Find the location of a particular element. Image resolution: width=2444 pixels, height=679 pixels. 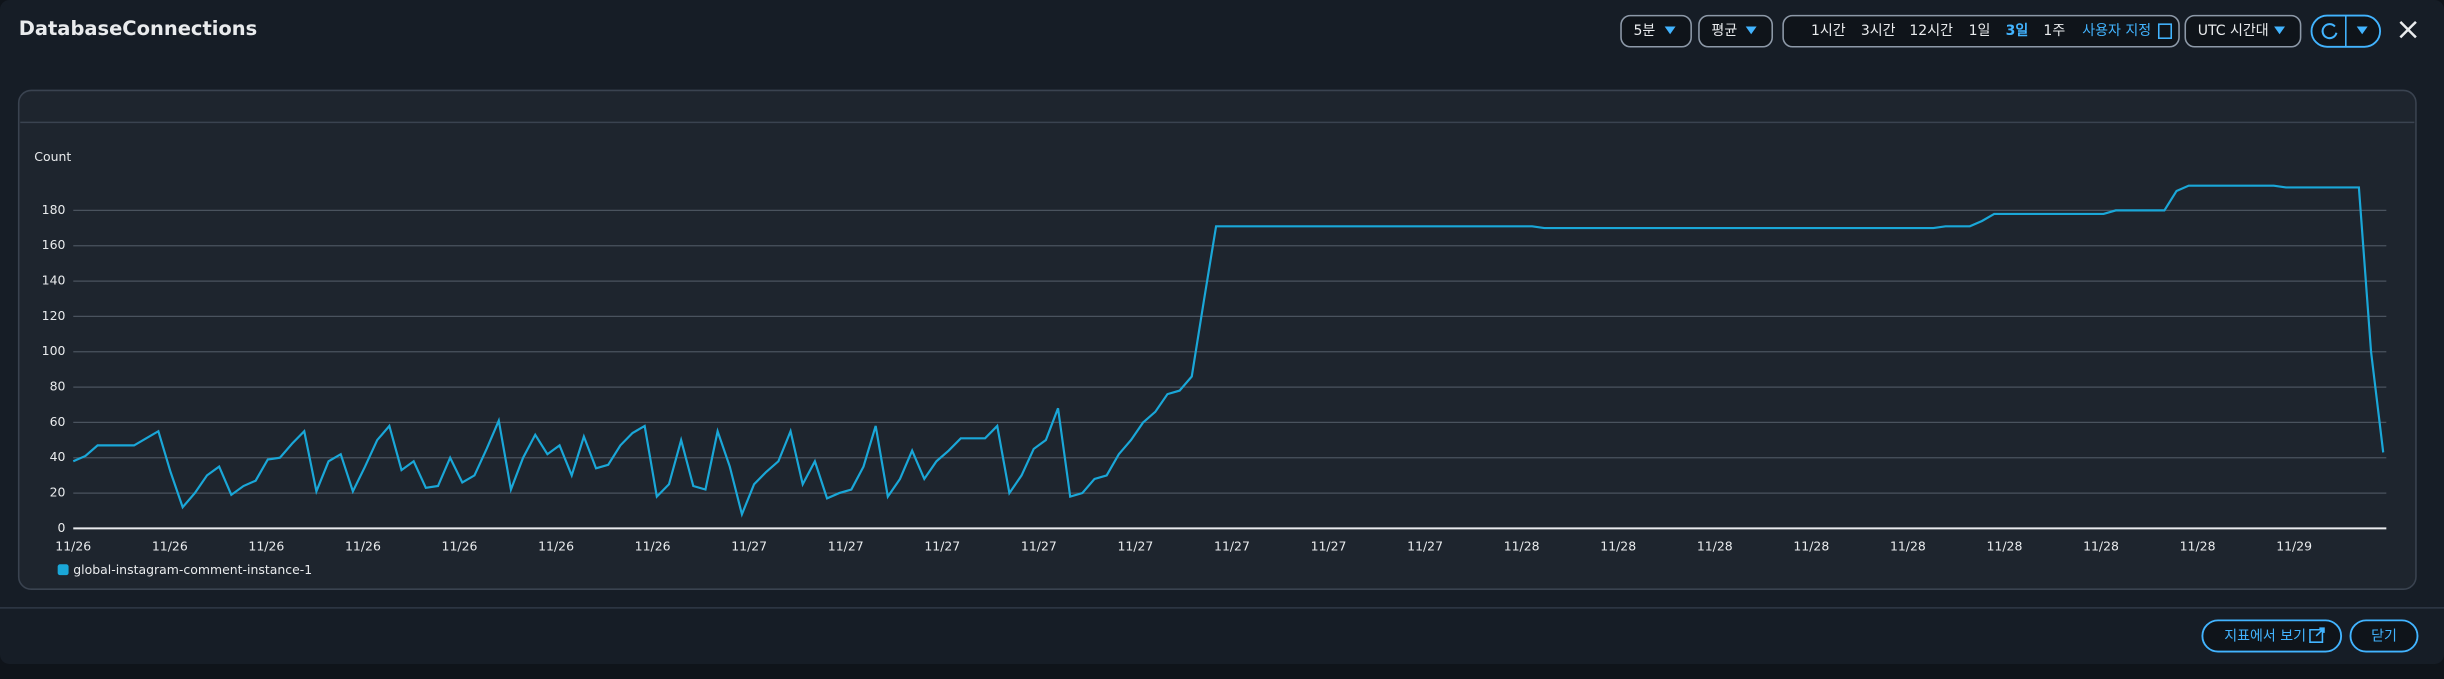

view-in-metrics-label: 지표에서 보기 is located at coordinates (2265, 637).